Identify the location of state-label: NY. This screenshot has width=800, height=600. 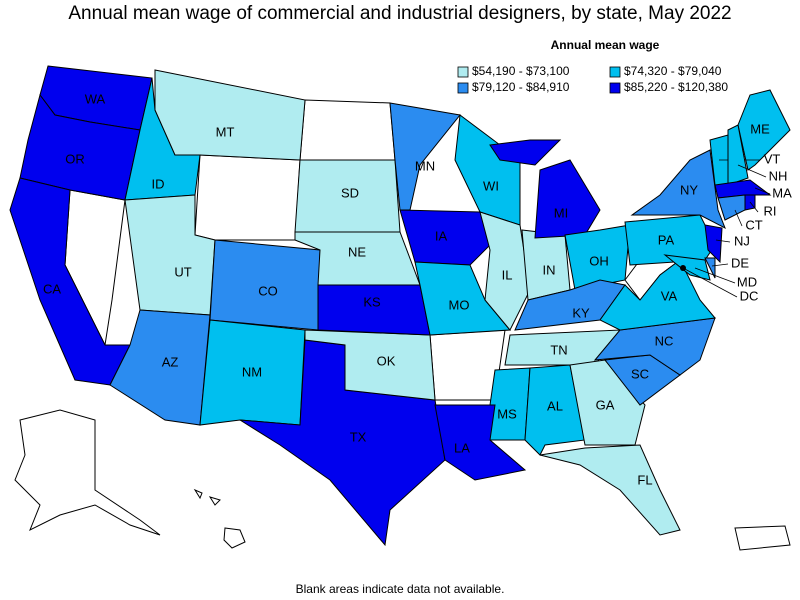
(689, 189).